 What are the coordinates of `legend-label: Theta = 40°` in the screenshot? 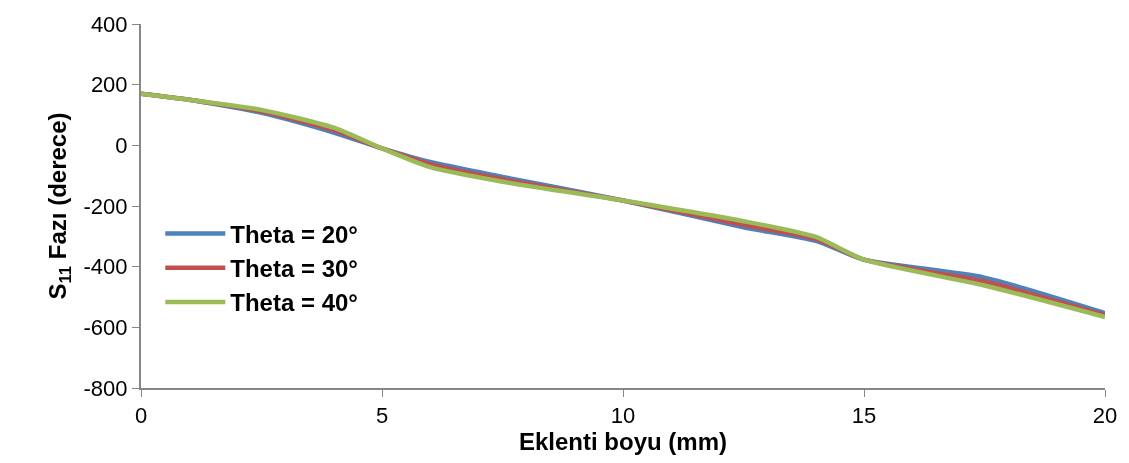 It's located at (294, 303).